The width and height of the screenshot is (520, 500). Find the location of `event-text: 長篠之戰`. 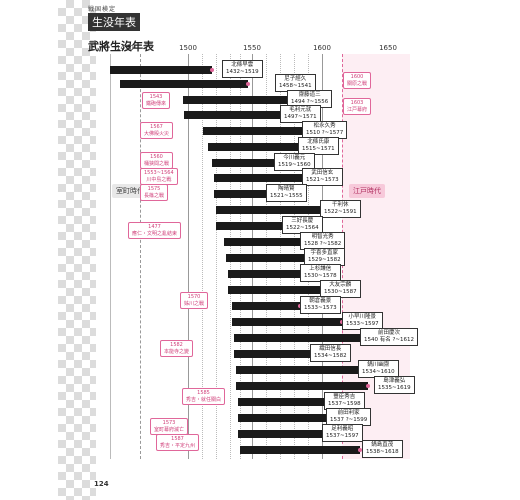

event-text: 長篠之戰 is located at coordinates (154, 195).